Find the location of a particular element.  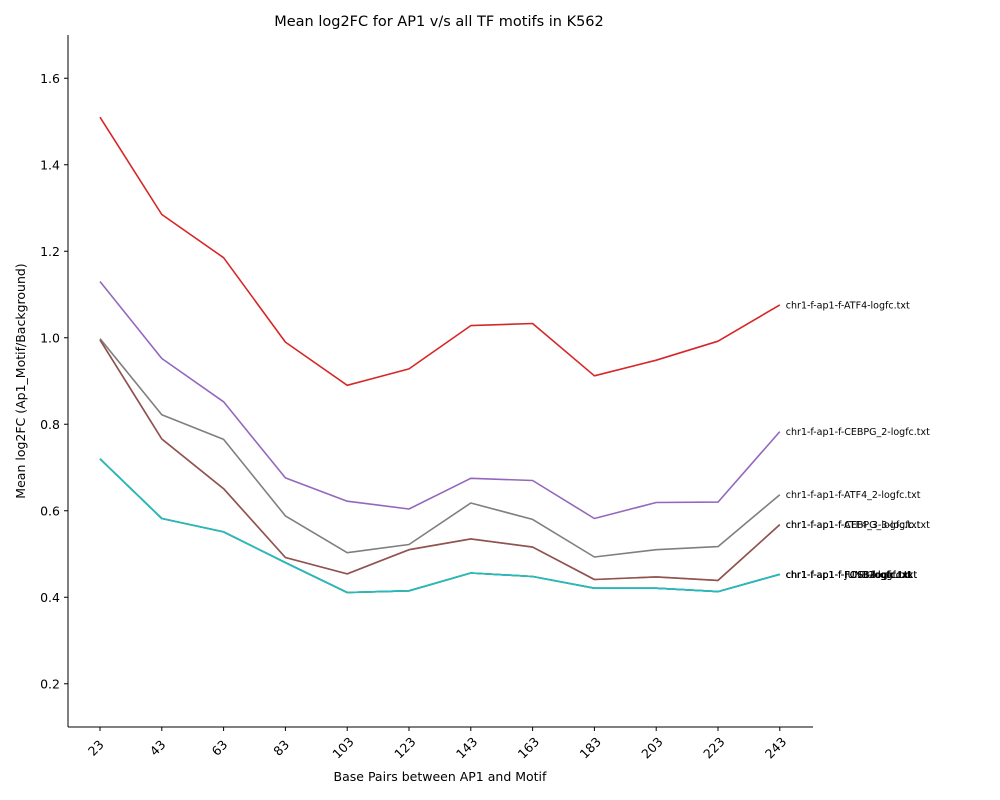

x-tick-label: 203 is located at coordinates (651, 747).